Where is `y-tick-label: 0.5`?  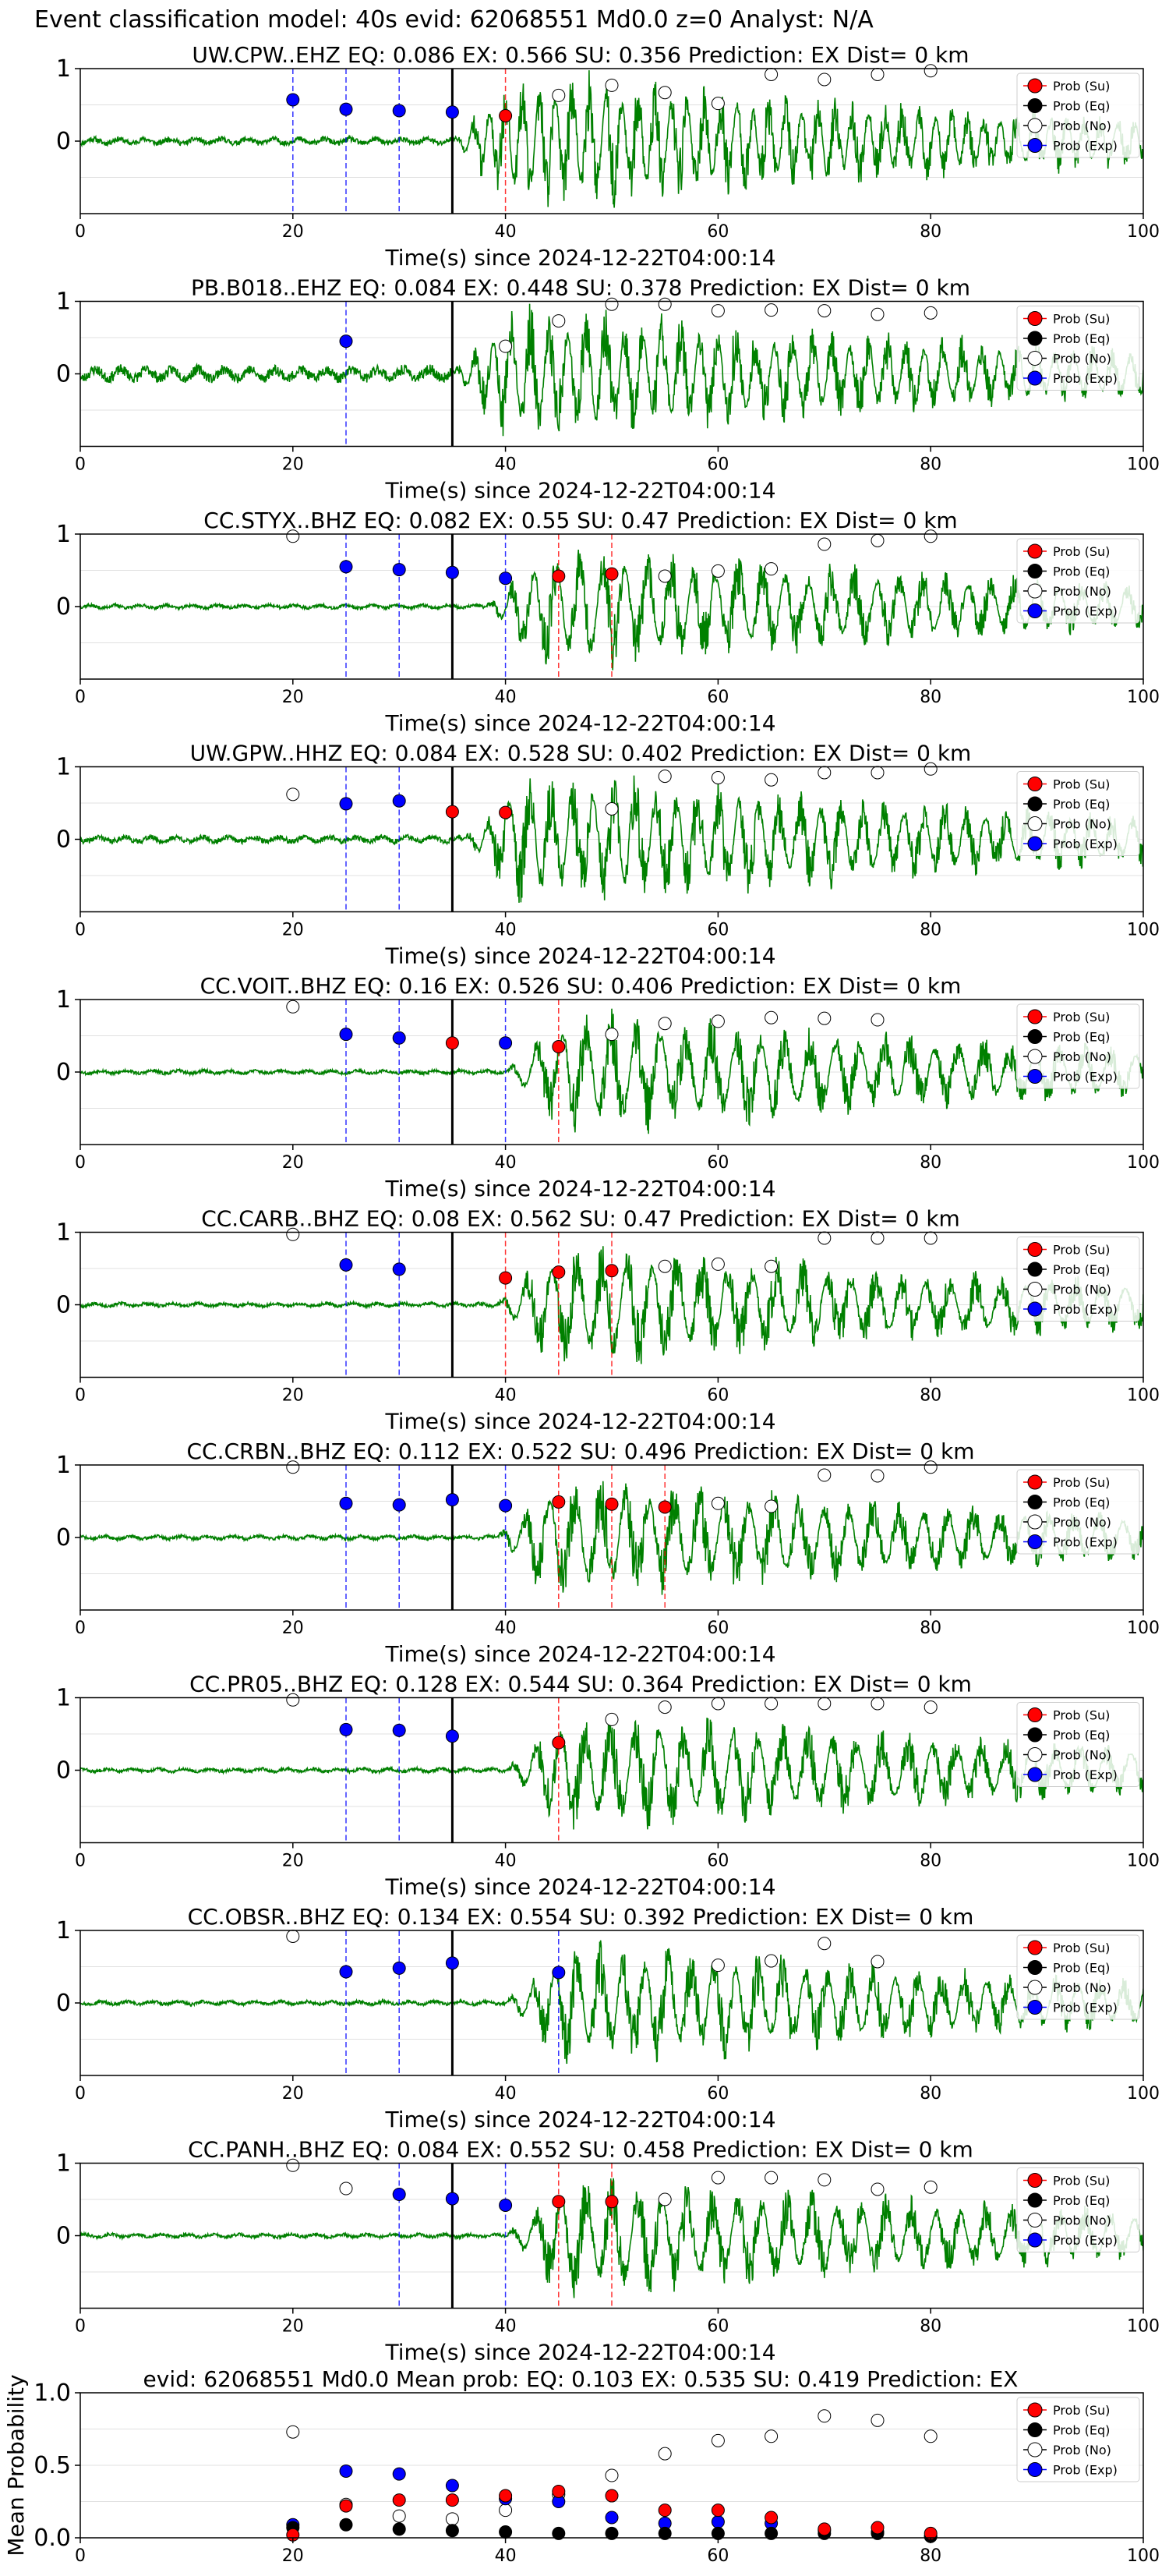 y-tick-label: 0.5 is located at coordinates (52, 2465).